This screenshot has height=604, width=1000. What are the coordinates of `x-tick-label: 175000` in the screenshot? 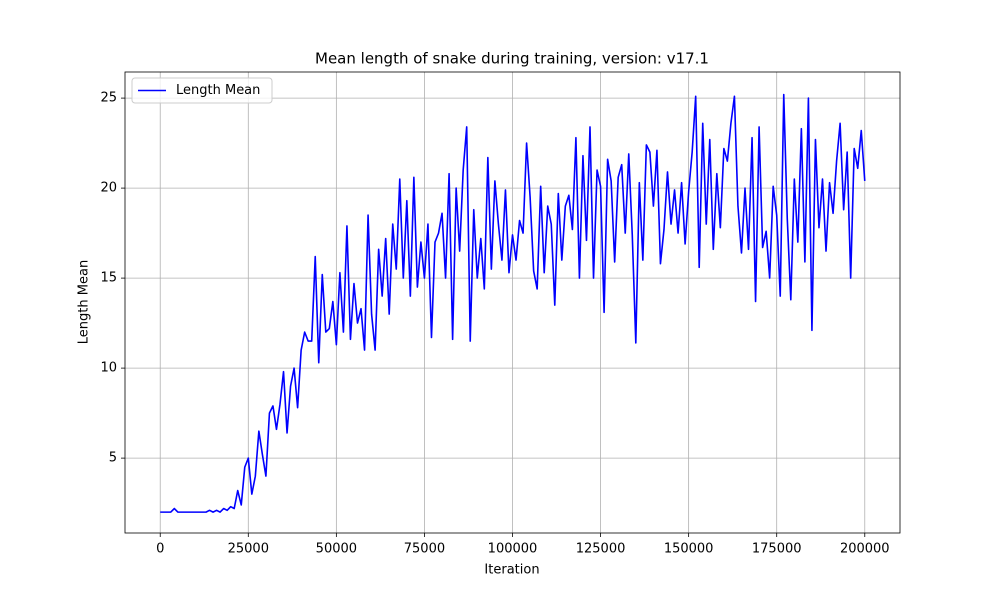 It's located at (777, 549).